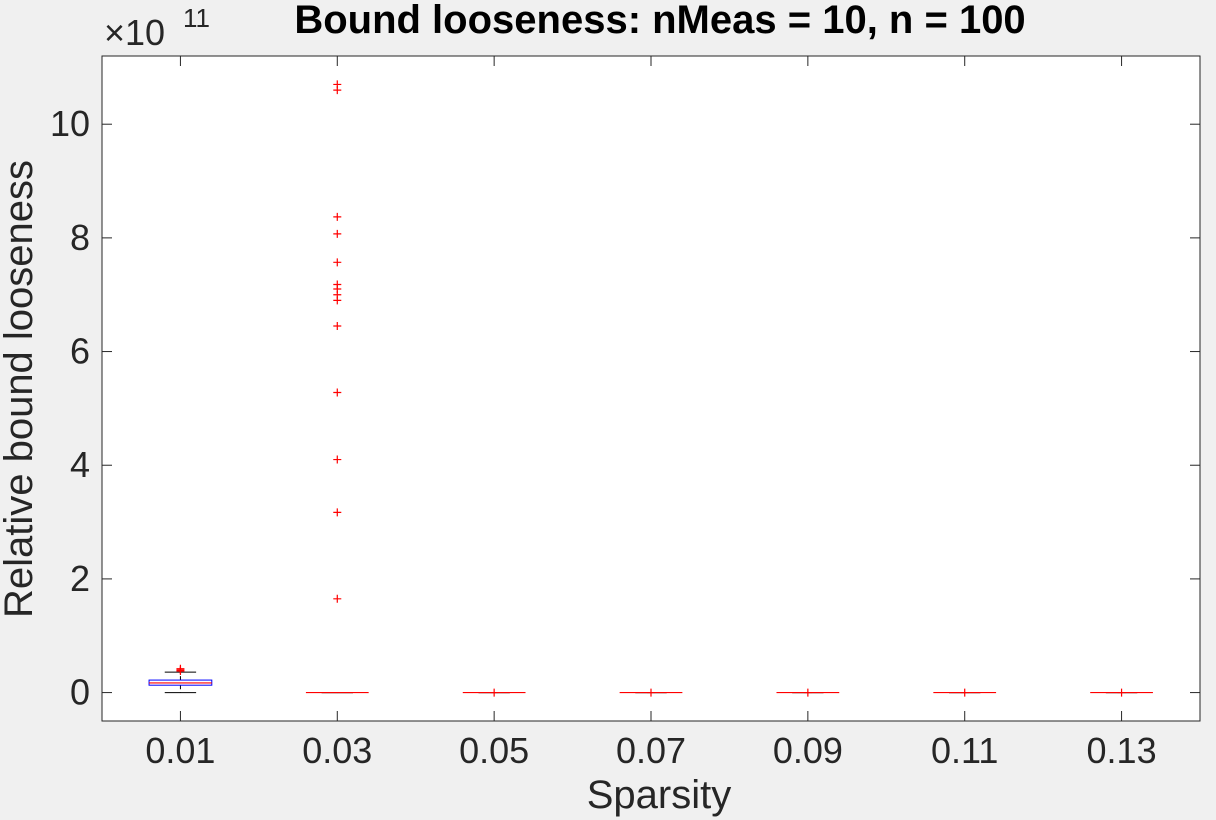 This screenshot has width=1216, height=820. Describe the element at coordinates (80, 464) in the screenshot. I see `y-tick-label: 4` at that location.